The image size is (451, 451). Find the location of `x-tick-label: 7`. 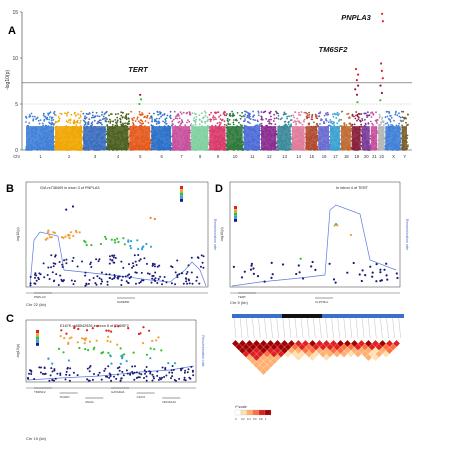

x-tick-label: 7 is located at coordinates (181, 156).